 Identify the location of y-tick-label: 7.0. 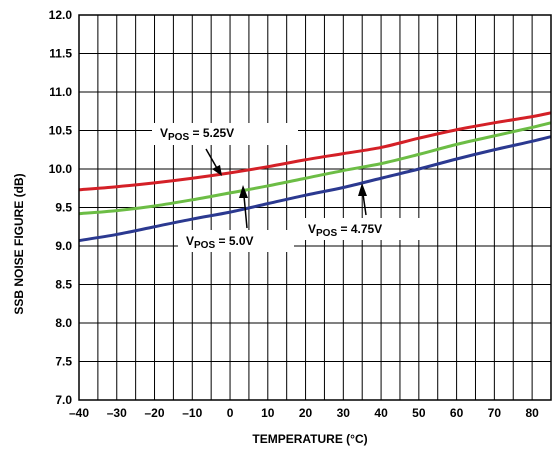
(63, 400).